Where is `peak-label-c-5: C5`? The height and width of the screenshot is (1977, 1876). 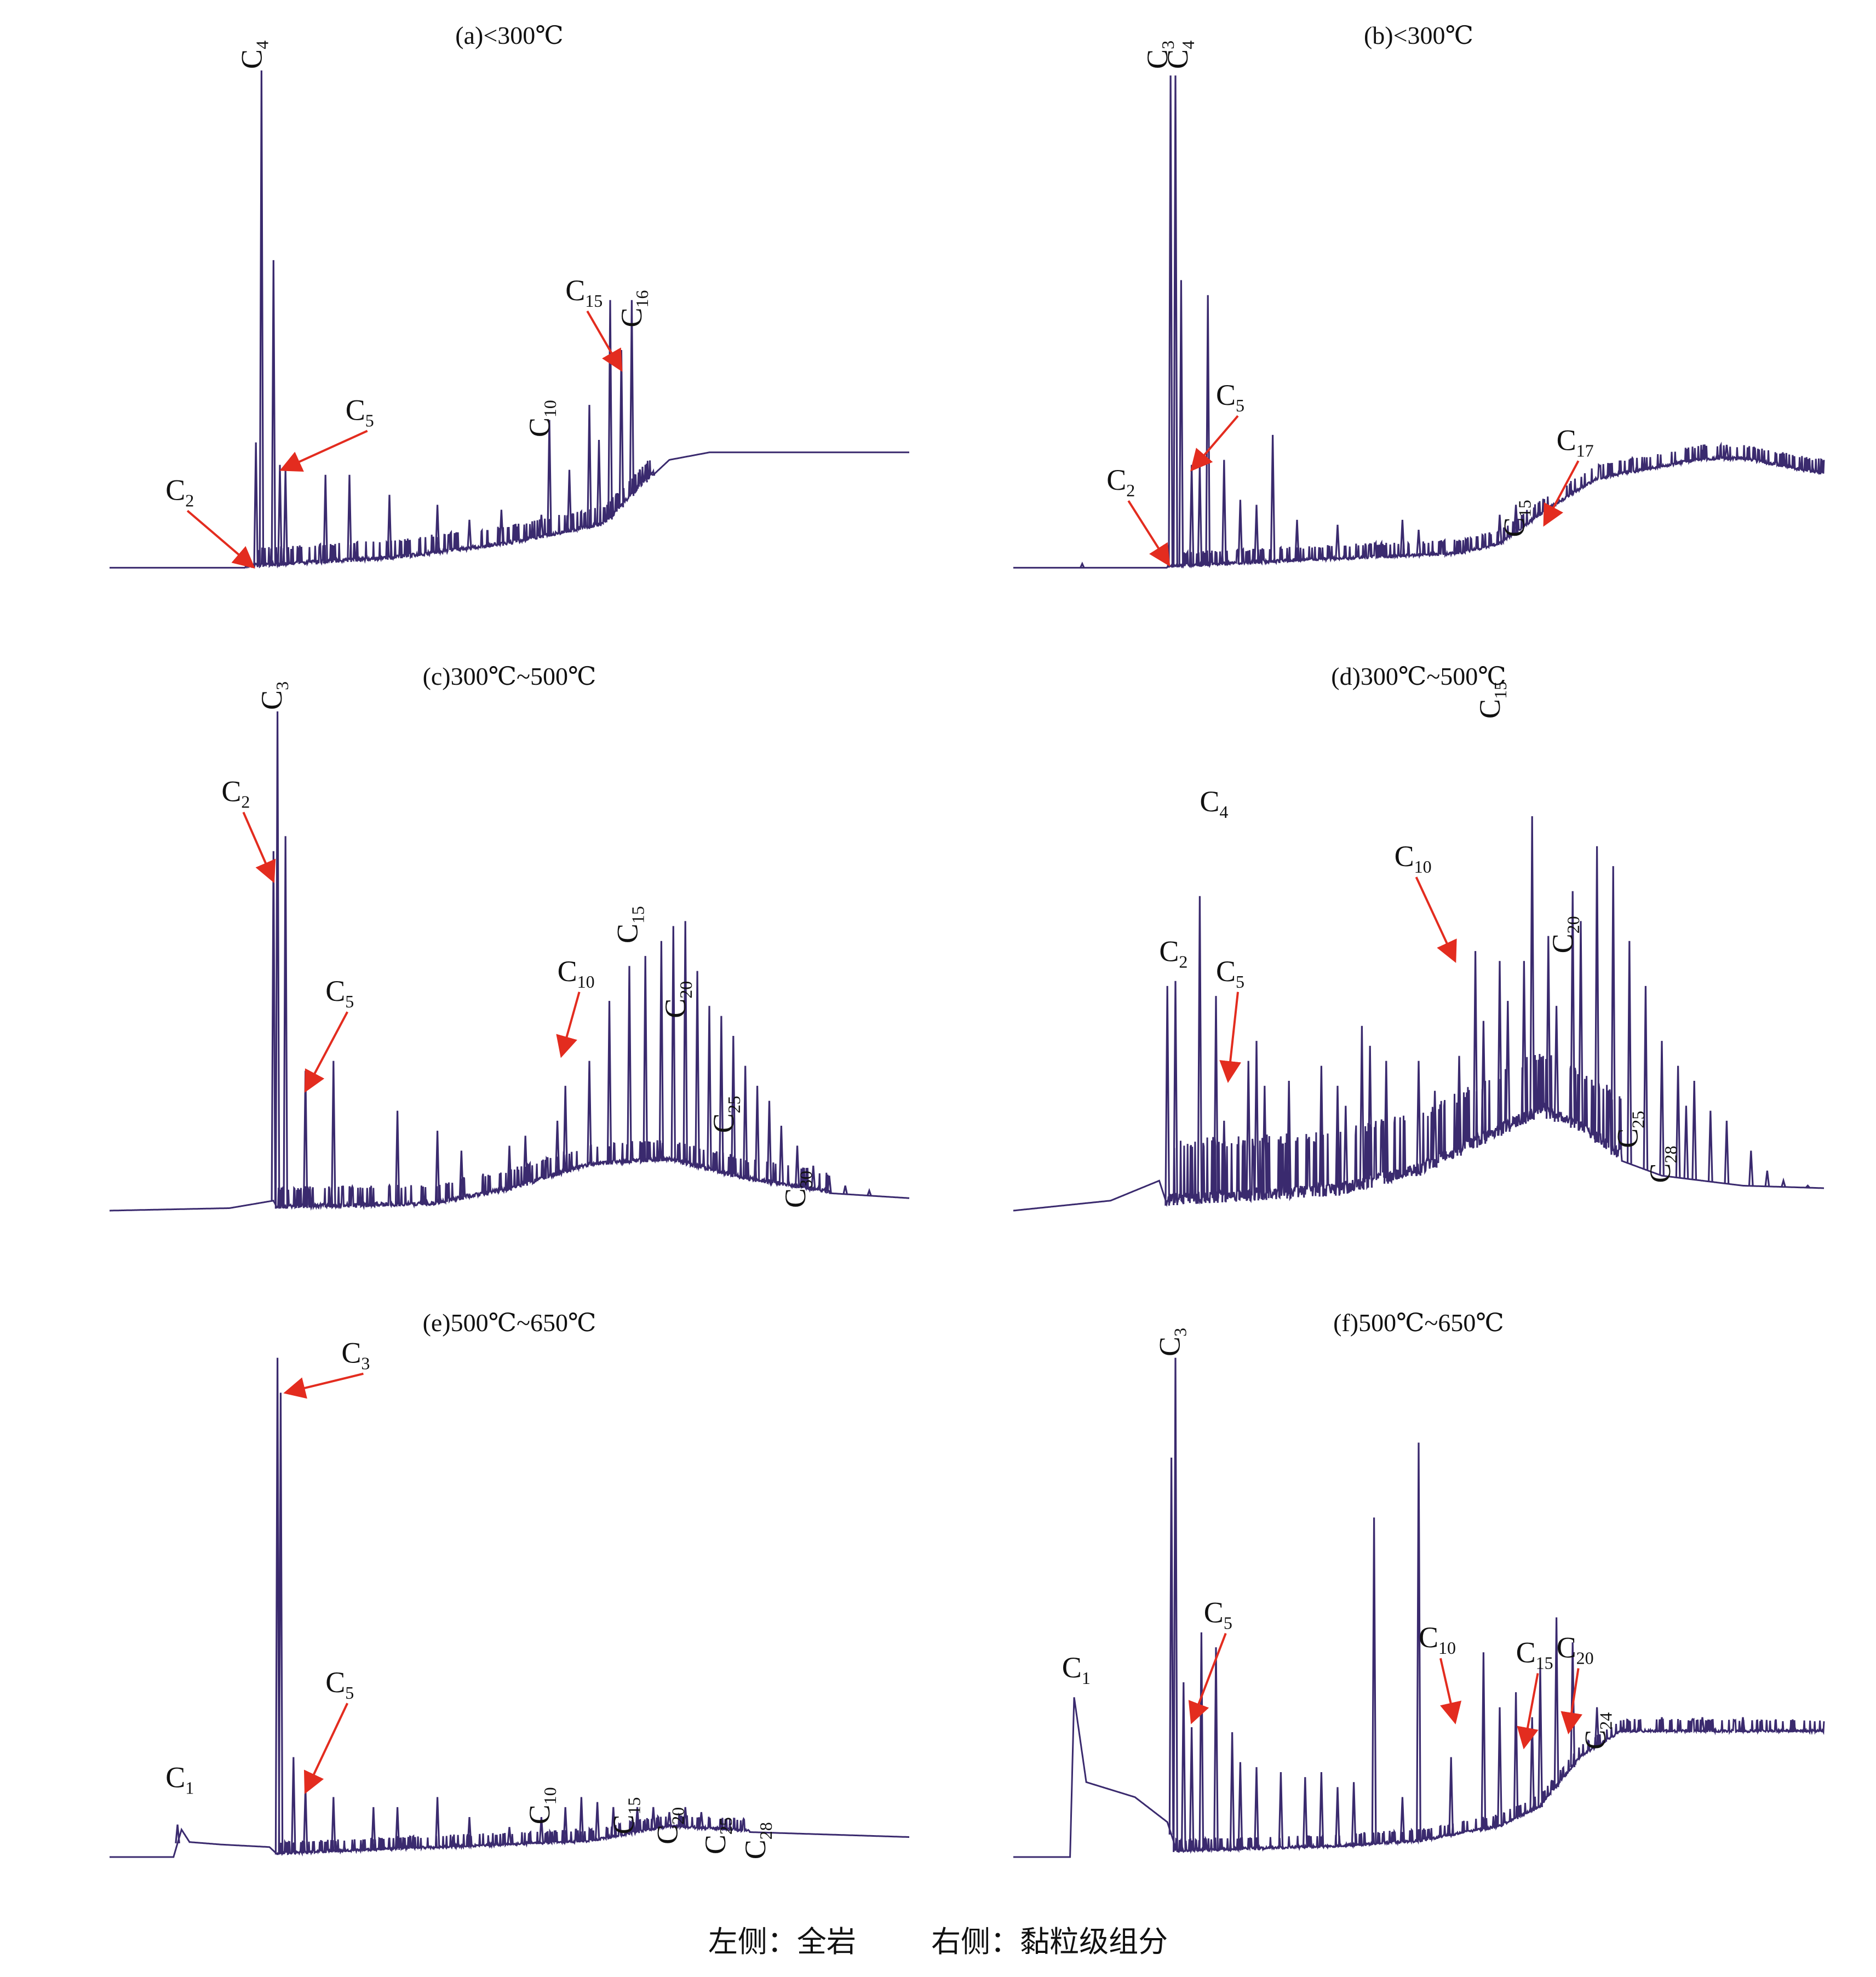 peak-label-c-5: C5 is located at coordinates (340, 993).